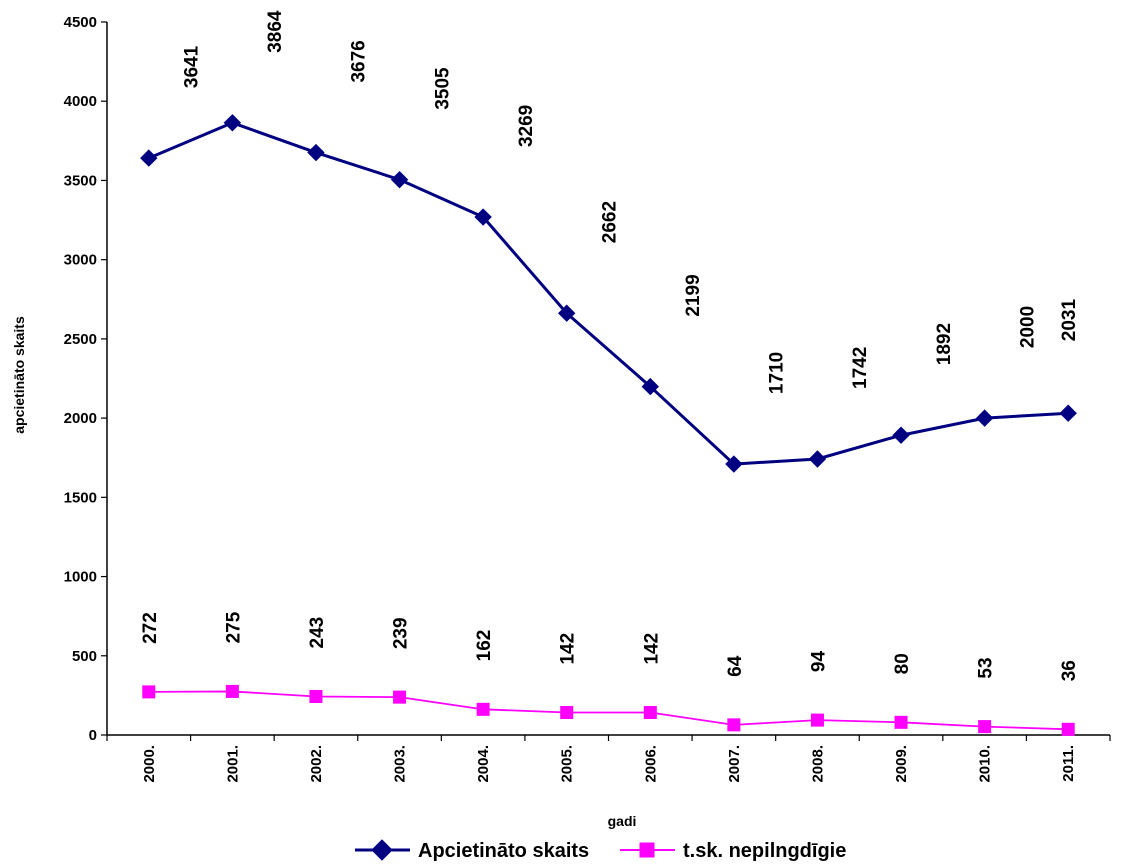 Image resolution: width=1131 pixels, height=865 pixels. What do you see at coordinates (734, 764) in the screenshot?
I see `x-tick-label: 2007.` at bounding box center [734, 764].